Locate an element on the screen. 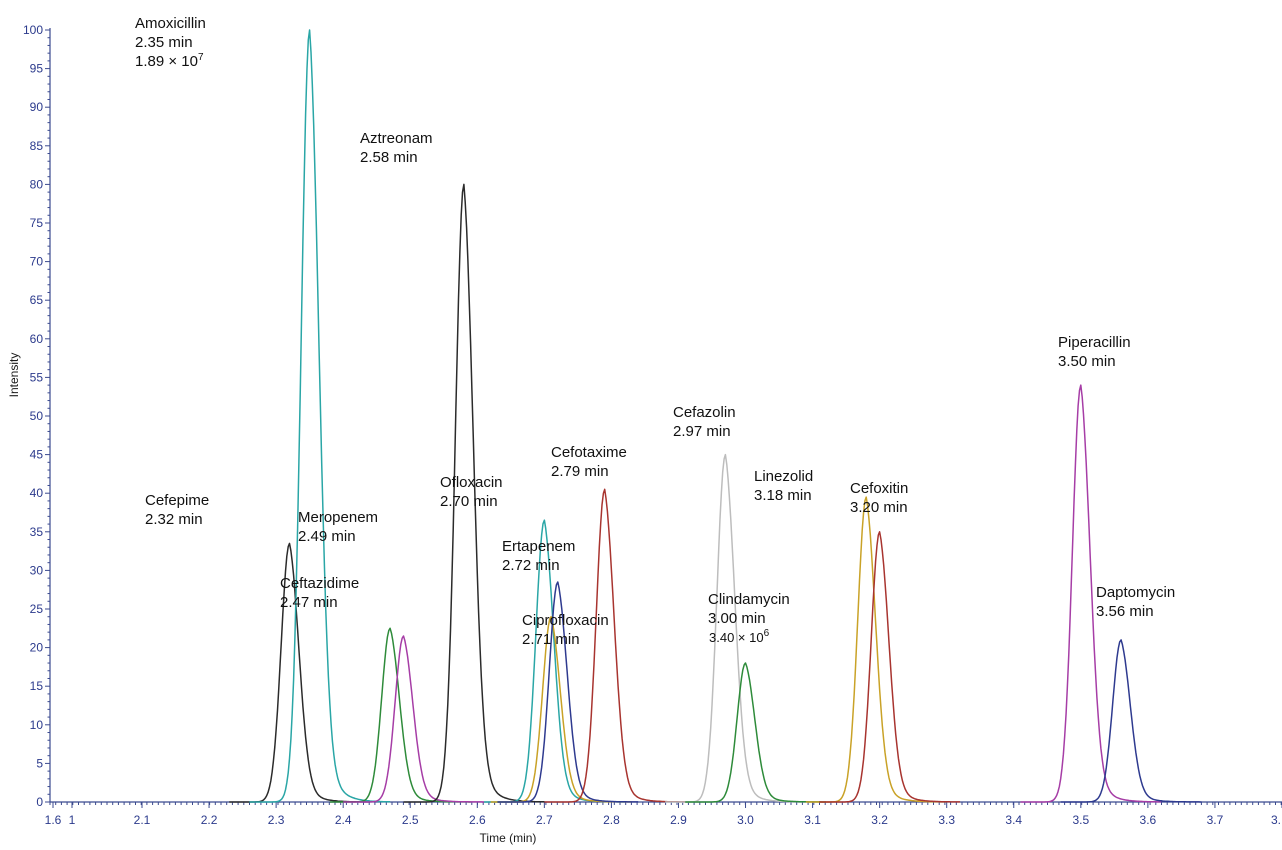 The height and width of the screenshot is (850, 1282). x-tick-label: 3.7 is located at coordinates (1215, 820).